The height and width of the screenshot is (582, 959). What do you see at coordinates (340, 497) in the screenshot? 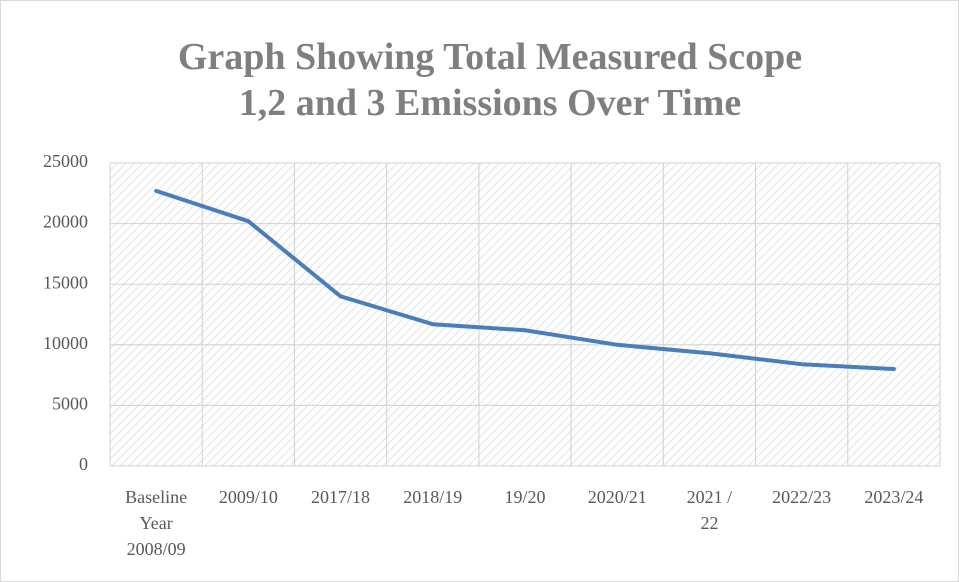
I see `x-tick-label: 2017/18` at bounding box center [340, 497].